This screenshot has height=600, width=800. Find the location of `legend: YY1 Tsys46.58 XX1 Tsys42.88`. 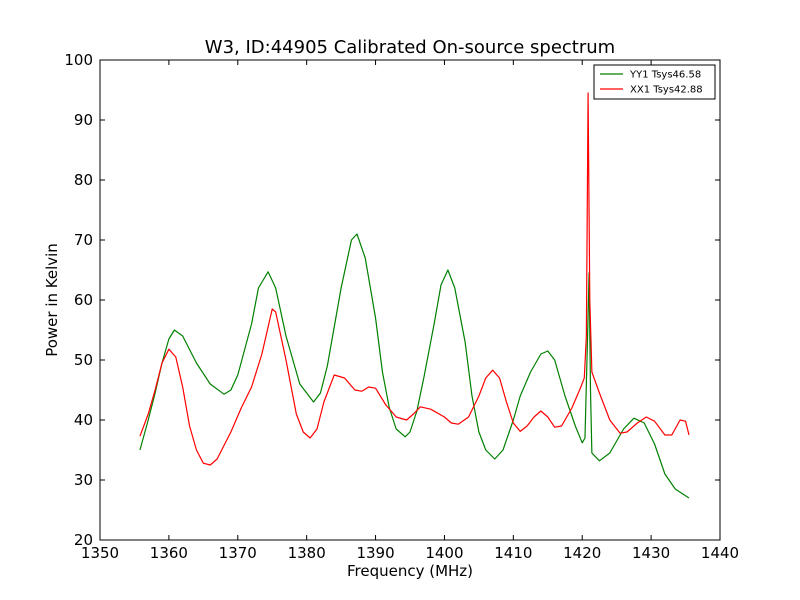

legend: YY1 Tsys46.58 XX1 Tsys42.88 is located at coordinates (654, 82).